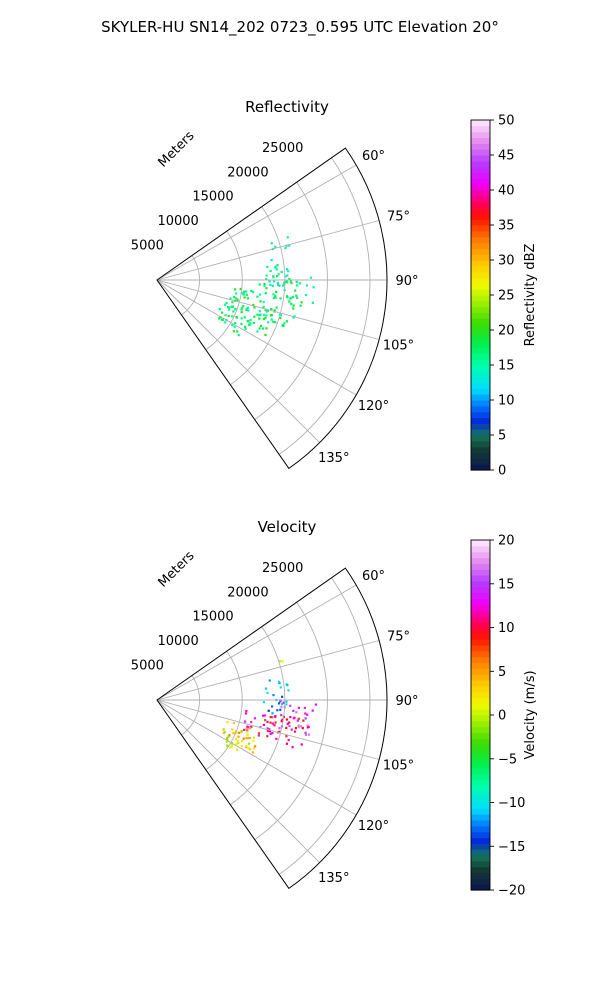  Describe the element at coordinates (406, 701) in the screenshot. I see `azimuth-tick-label: 90°` at that location.